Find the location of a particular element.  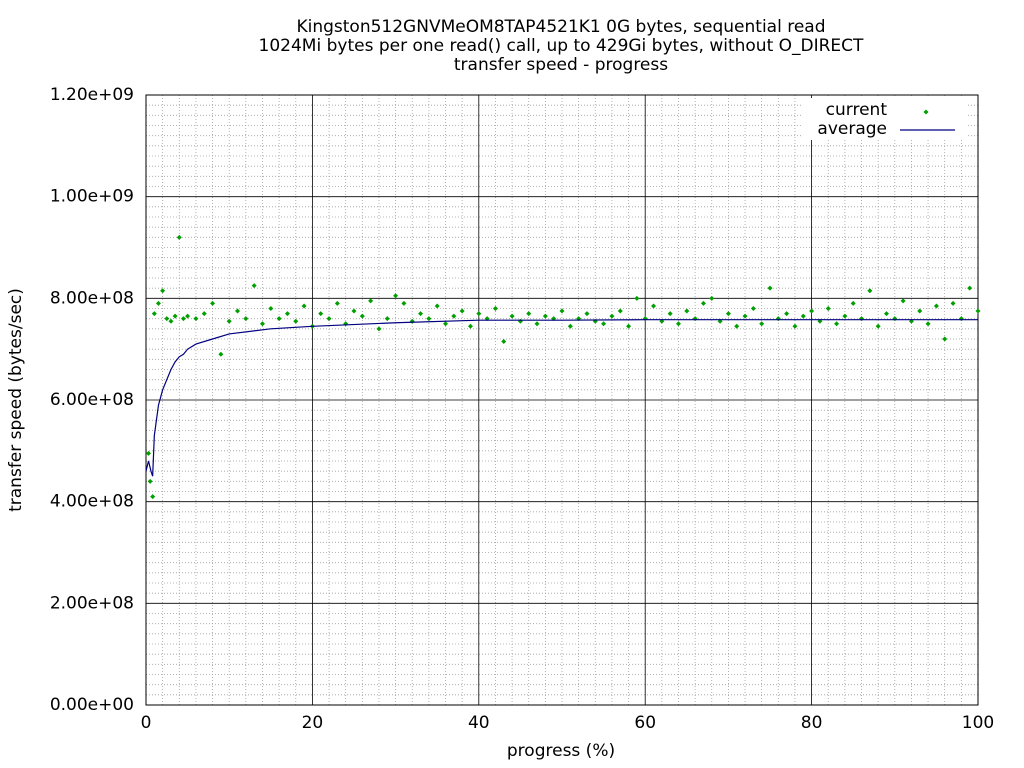

x-tick-label: 40 is located at coordinates (479, 723).